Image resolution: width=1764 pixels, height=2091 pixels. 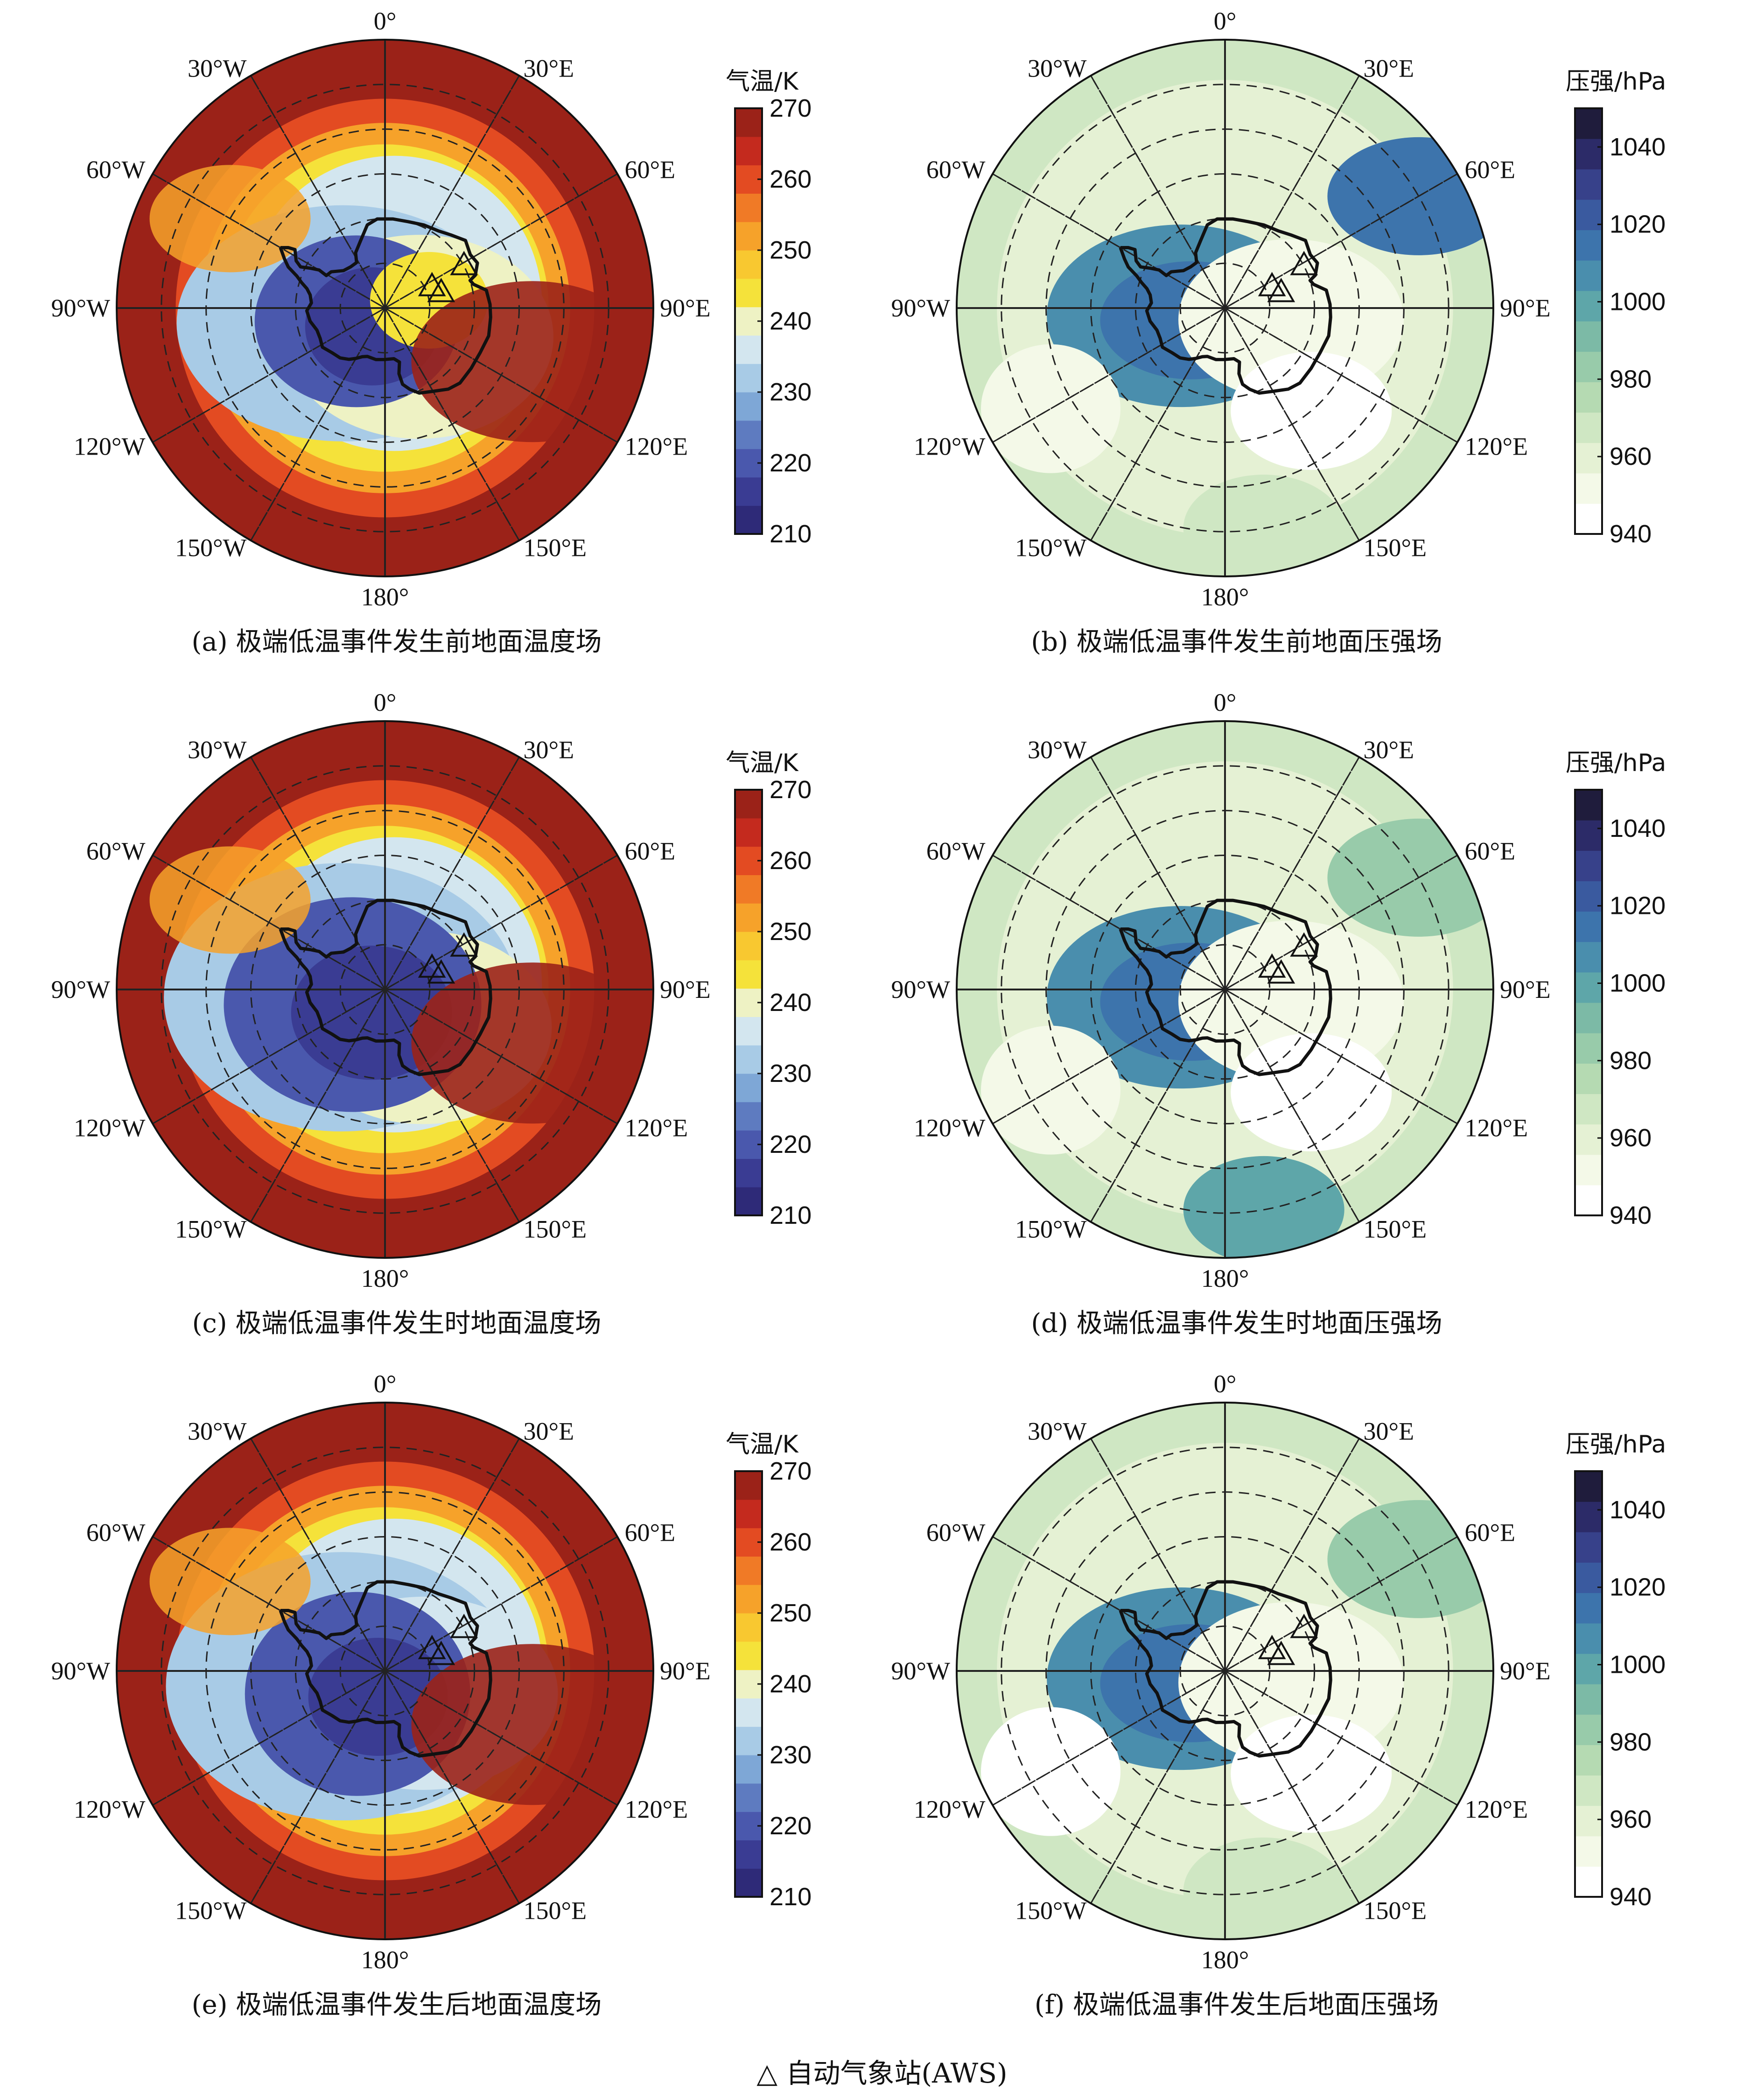 What do you see at coordinates (882, 2073) in the screenshot?
I see `aws-legend: △ 自动气象站(AWS)` at bounding box center [882, 2073].